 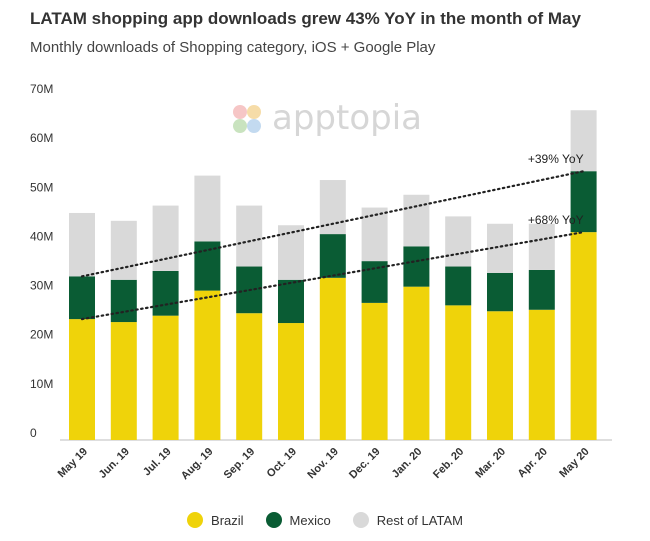 What do you see at coordinates (41, 236) in the screenshot?
I see `y-tick-label: 40M` at bounding box center [41, 236].